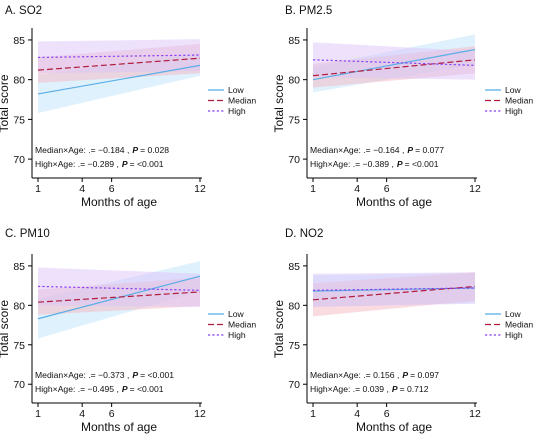 Image resolution: width=550 pixels, height=439 pixels. Describe the element at coordinates (424, 375) in the screenshot. I see `p-value: = 0.097` at that location.